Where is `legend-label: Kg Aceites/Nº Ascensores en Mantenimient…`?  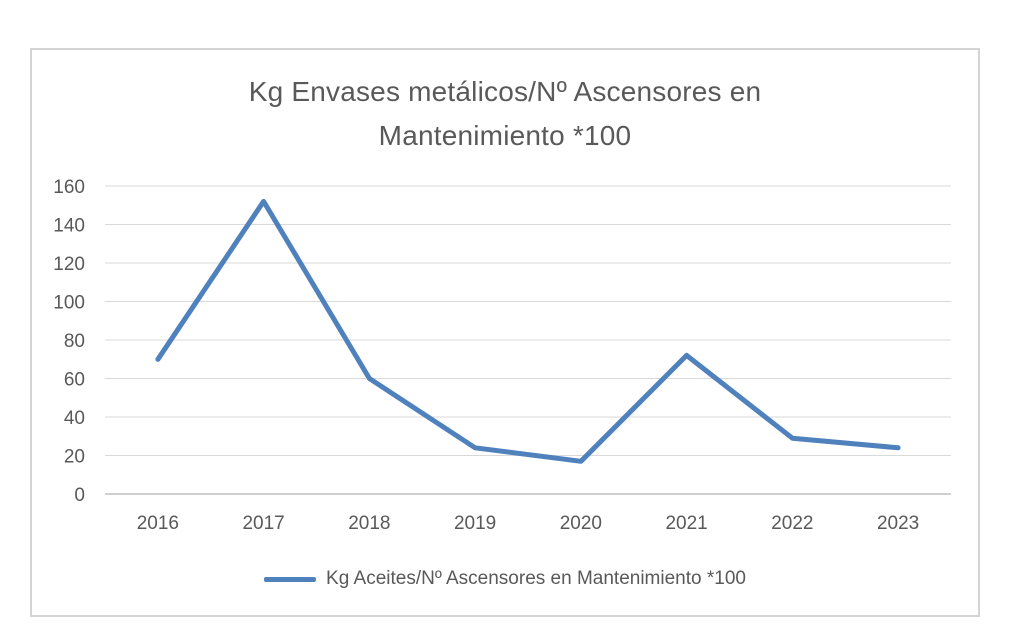 legend-label: Kg Aceites/Nº Ascensores en Mantenimient… is located at coordinates (536, 578).